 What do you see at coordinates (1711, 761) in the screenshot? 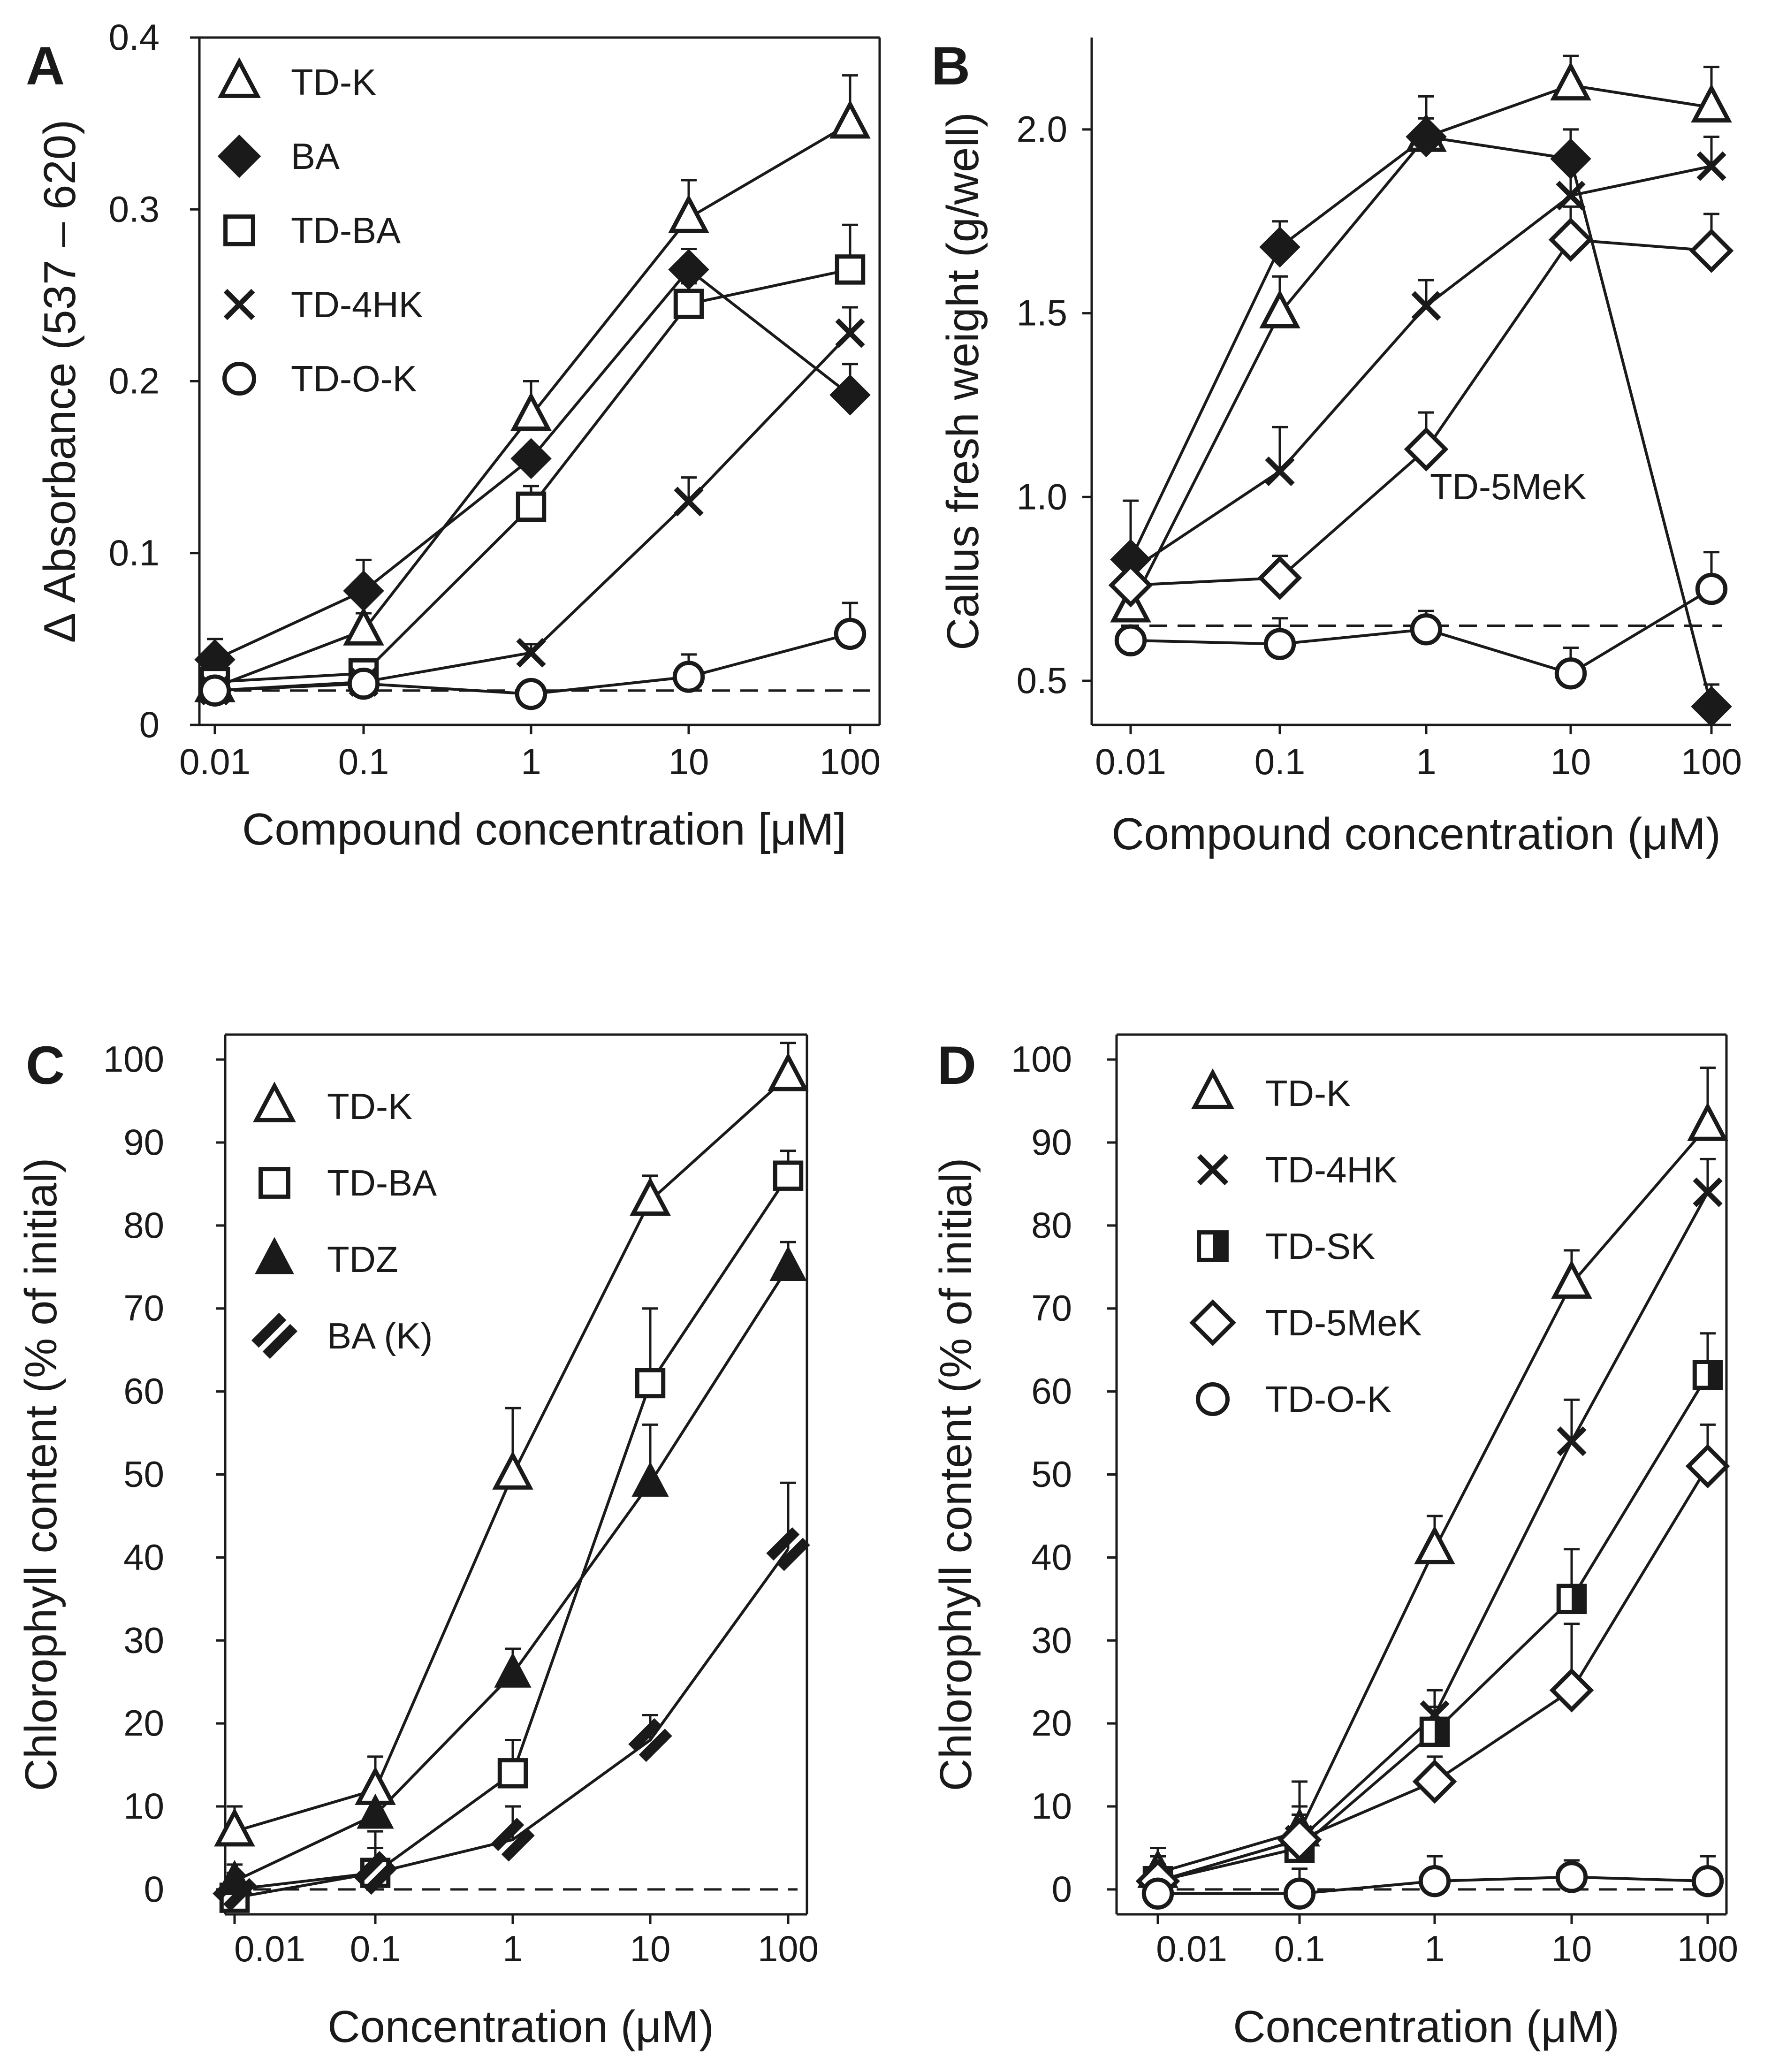
I see `panel-b-x-tick-label: 100` at bounding box center [1711, 761].